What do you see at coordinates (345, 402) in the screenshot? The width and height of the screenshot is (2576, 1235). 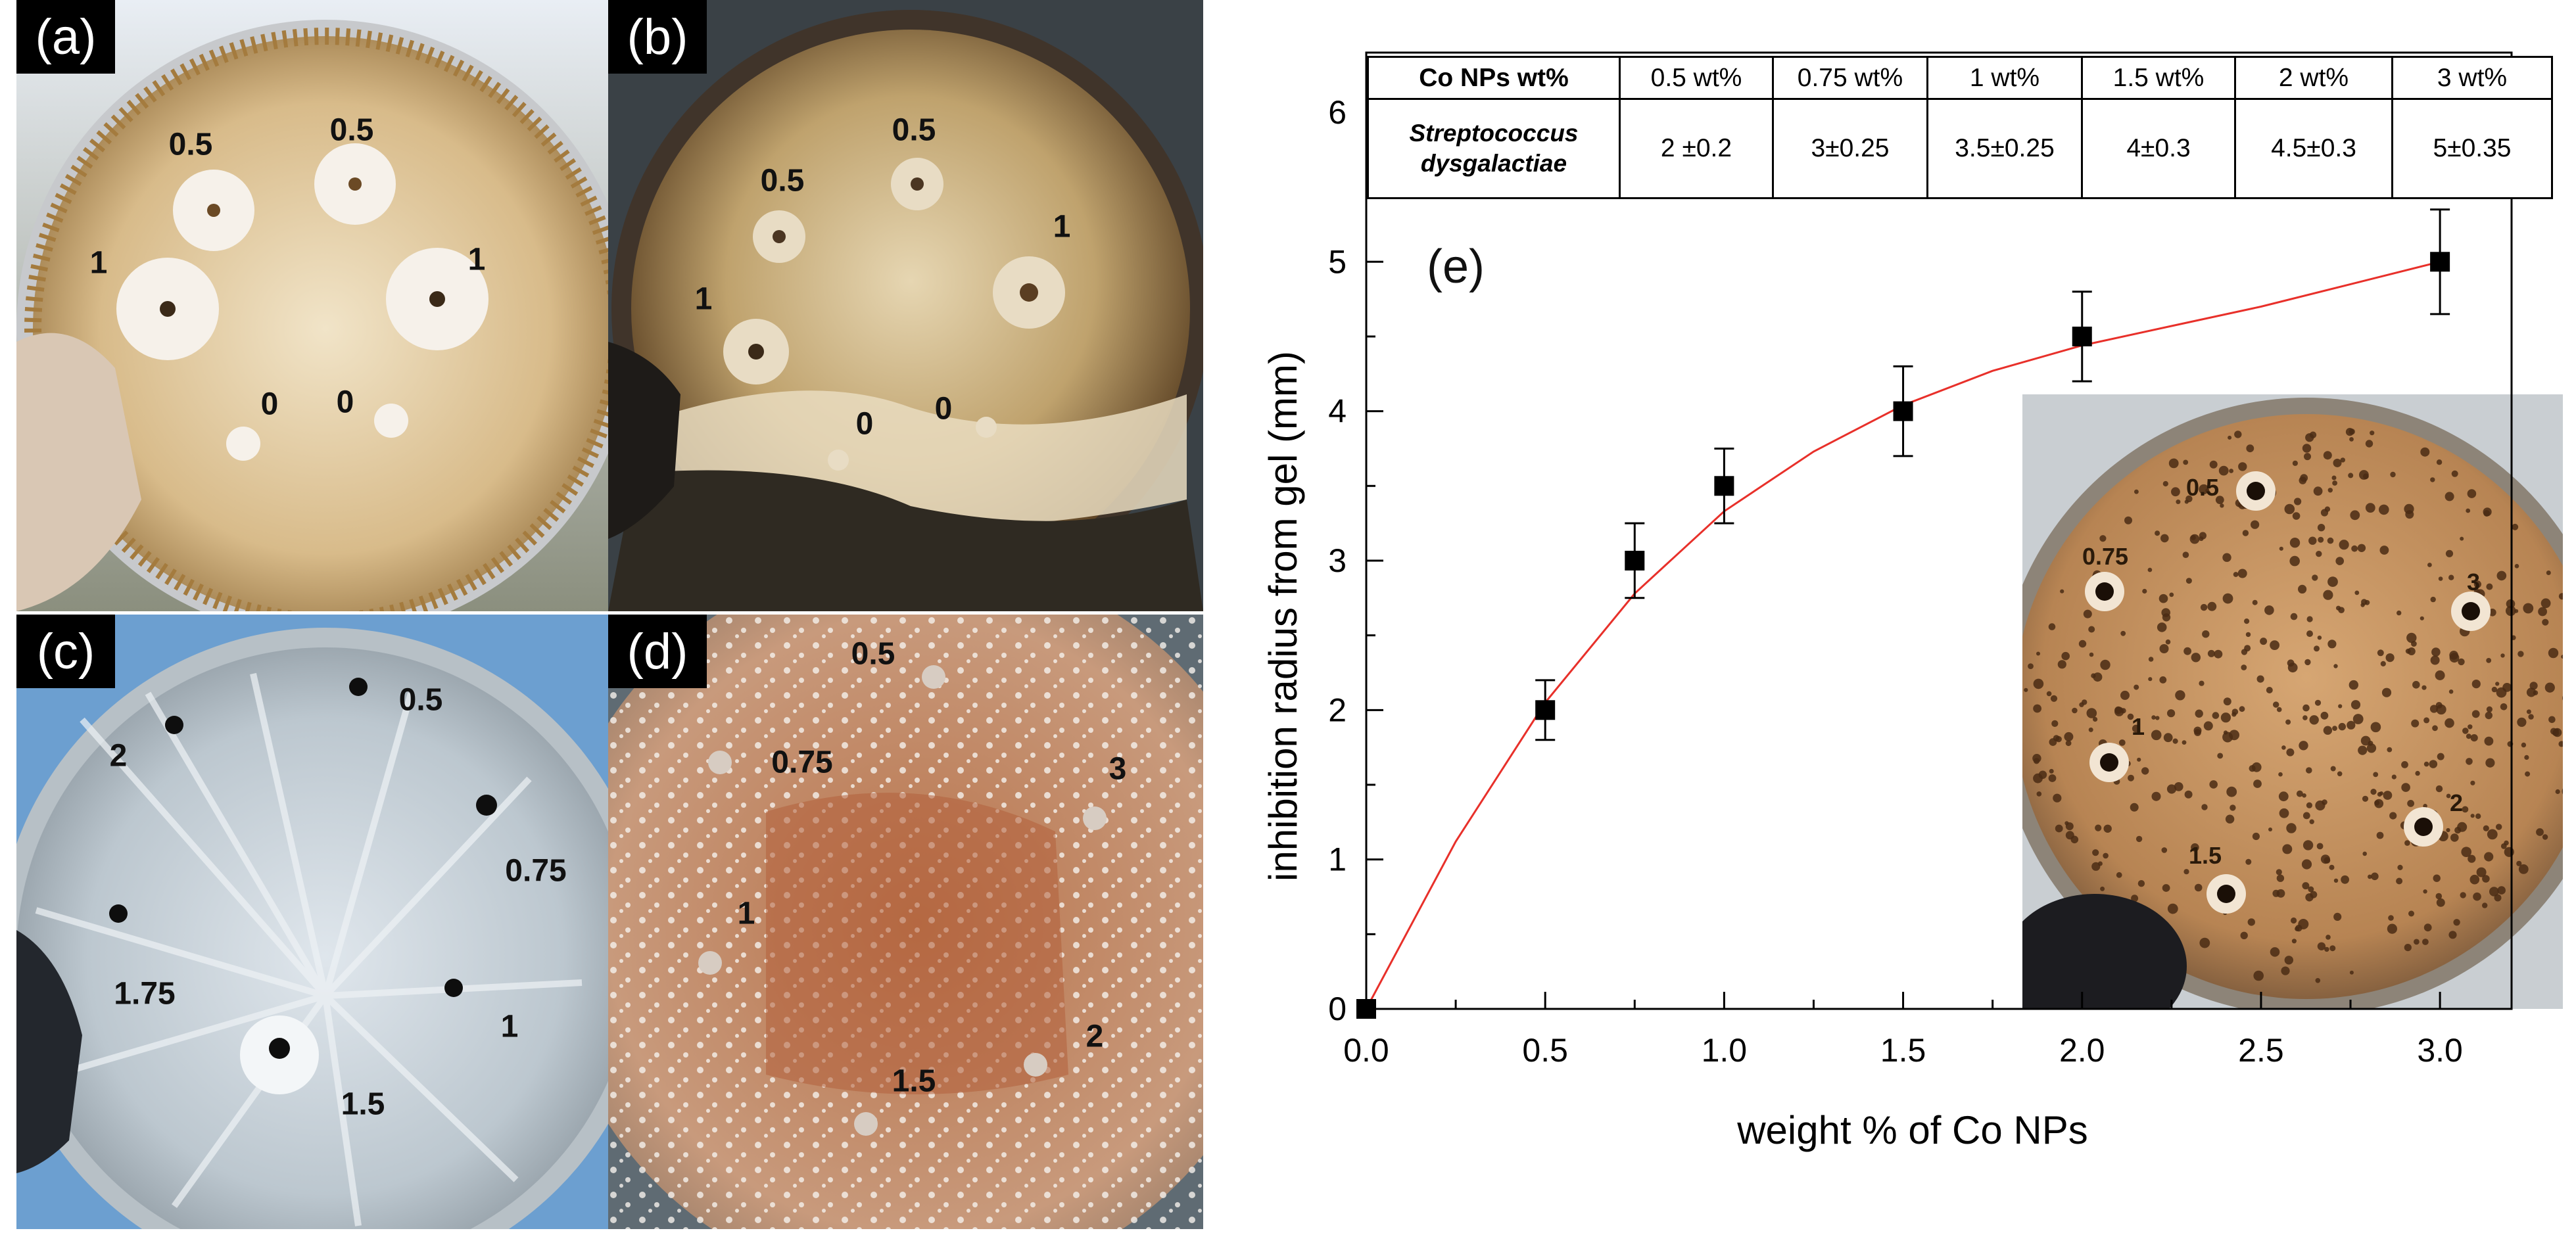 I see `well-label: 0` at bounding box center [345, 402].